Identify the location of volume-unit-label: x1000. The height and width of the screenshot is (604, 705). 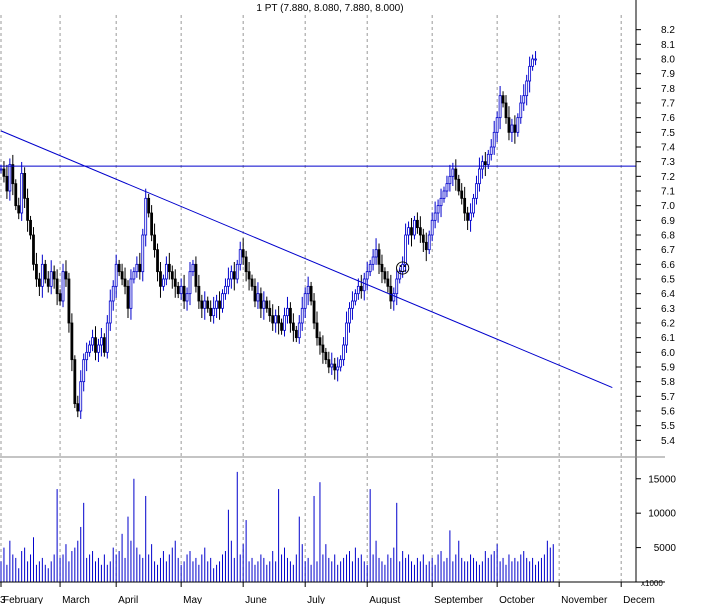
(652, 583).